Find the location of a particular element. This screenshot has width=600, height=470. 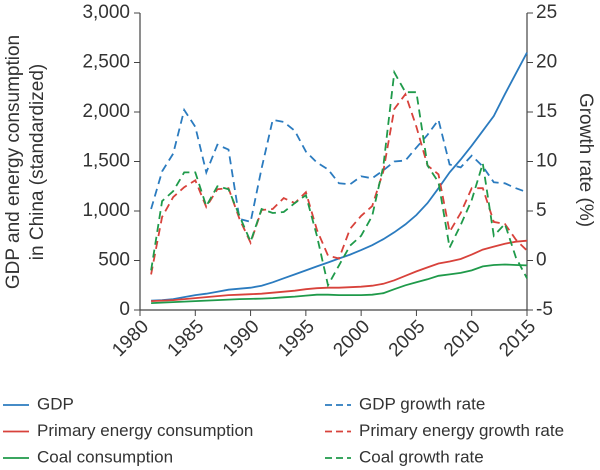

x-tick-label: 2000 is located at coordinates (351, 338).